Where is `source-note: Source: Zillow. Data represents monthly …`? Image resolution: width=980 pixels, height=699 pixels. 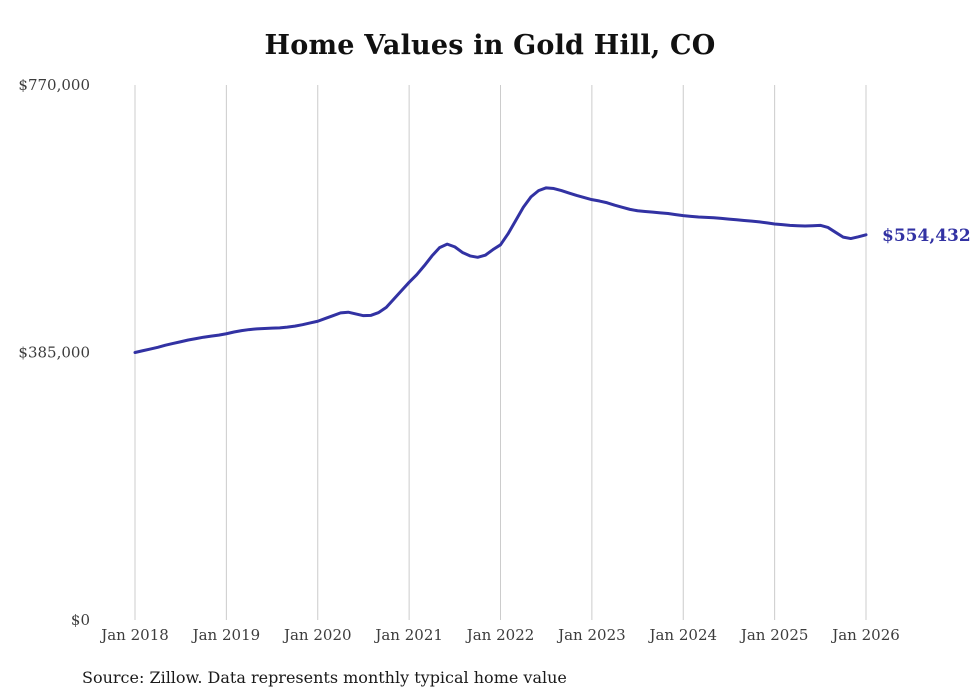
source-note: Source: Zillow. Data represents monthly … is located at coordinates (324, 677).